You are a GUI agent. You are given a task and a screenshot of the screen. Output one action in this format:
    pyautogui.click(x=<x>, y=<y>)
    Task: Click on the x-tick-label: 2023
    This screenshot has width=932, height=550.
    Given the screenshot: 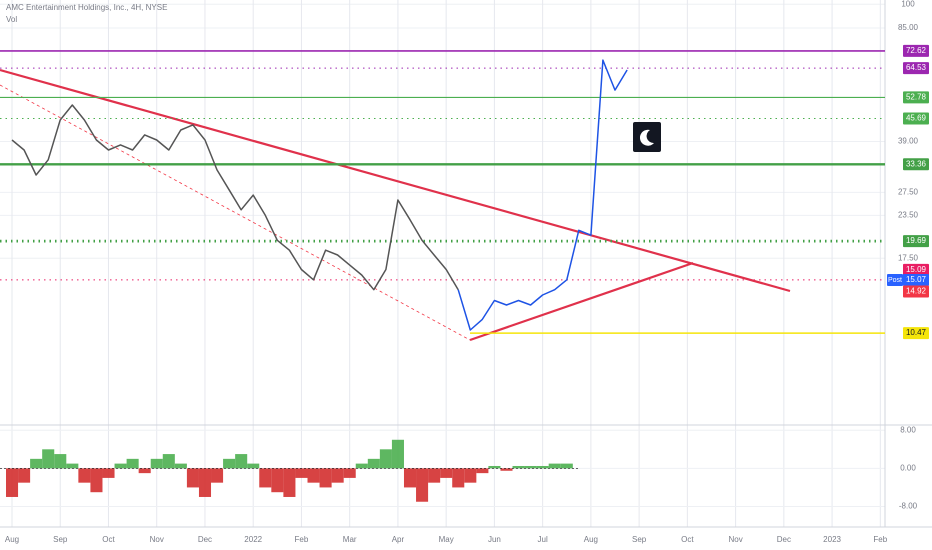 What is the action you would take?
    pyautogui.click(x=832, y=539)
    